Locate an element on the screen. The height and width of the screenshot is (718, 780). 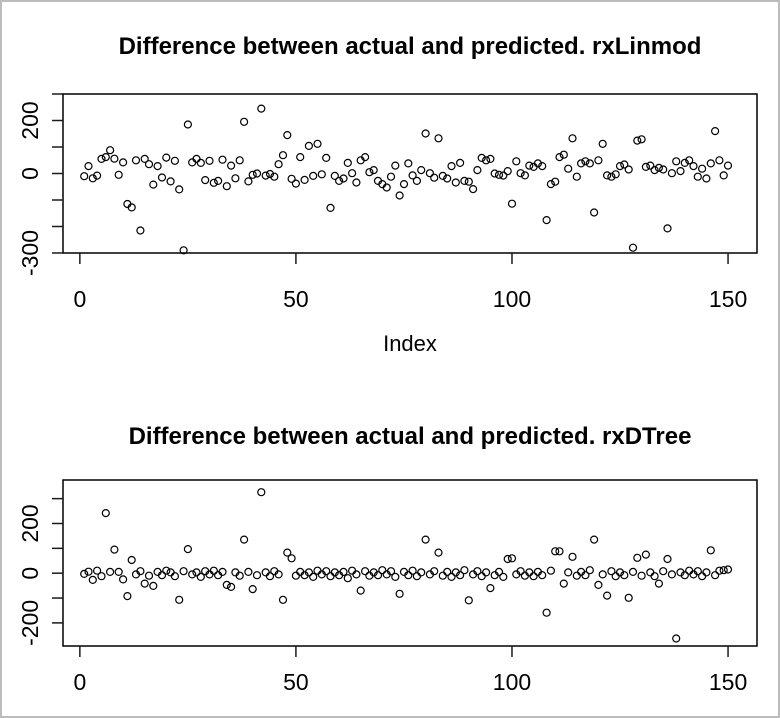
x-tick-label: 150 is located at coordinates (728, 299).